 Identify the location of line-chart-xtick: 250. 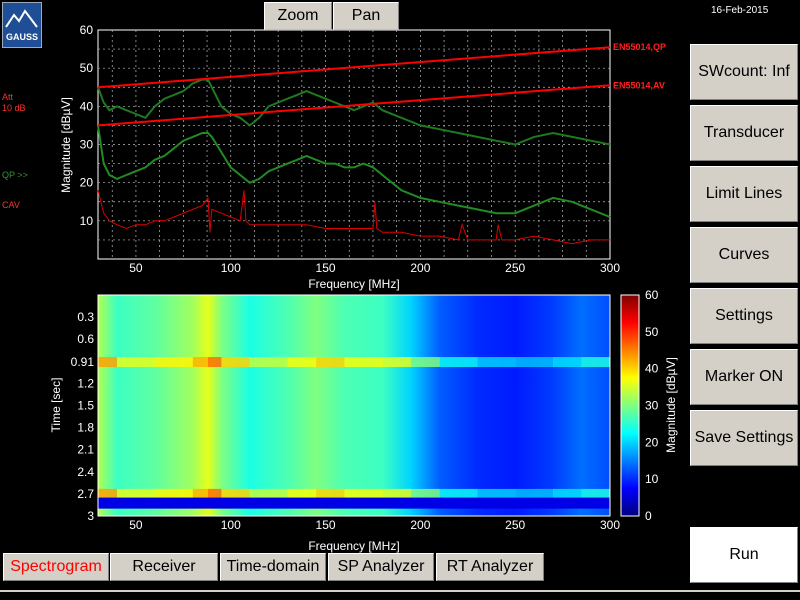
(515, 268).